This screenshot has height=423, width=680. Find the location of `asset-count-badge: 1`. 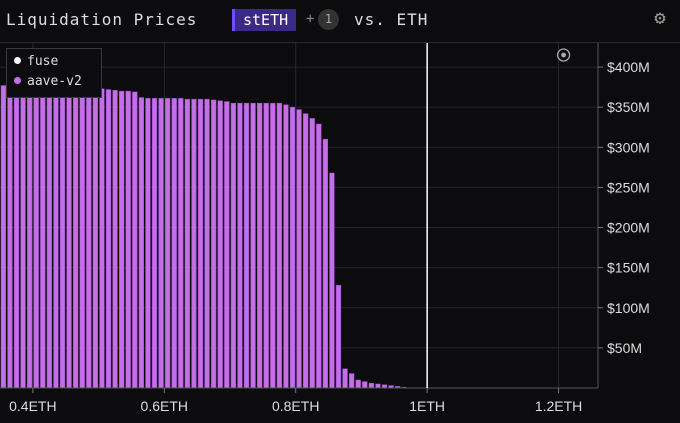

asset-count-badge: 1 is located at coordinates (328, 19).